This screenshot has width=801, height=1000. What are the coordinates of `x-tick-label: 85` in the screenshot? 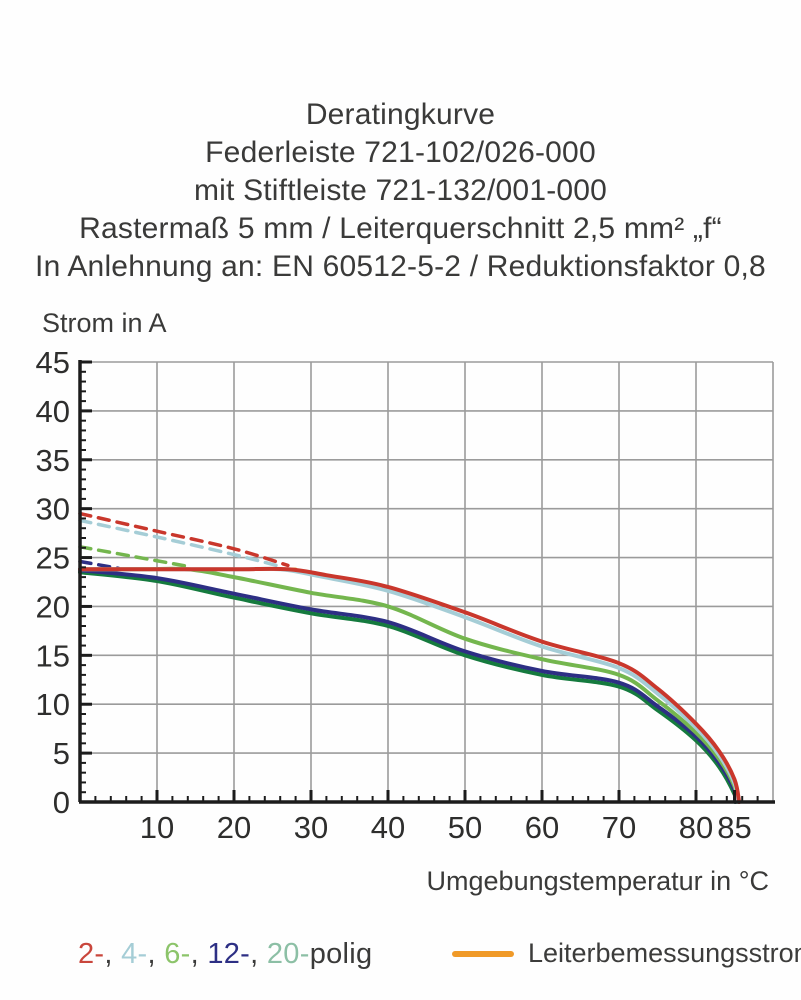 It's located at (734, 827).